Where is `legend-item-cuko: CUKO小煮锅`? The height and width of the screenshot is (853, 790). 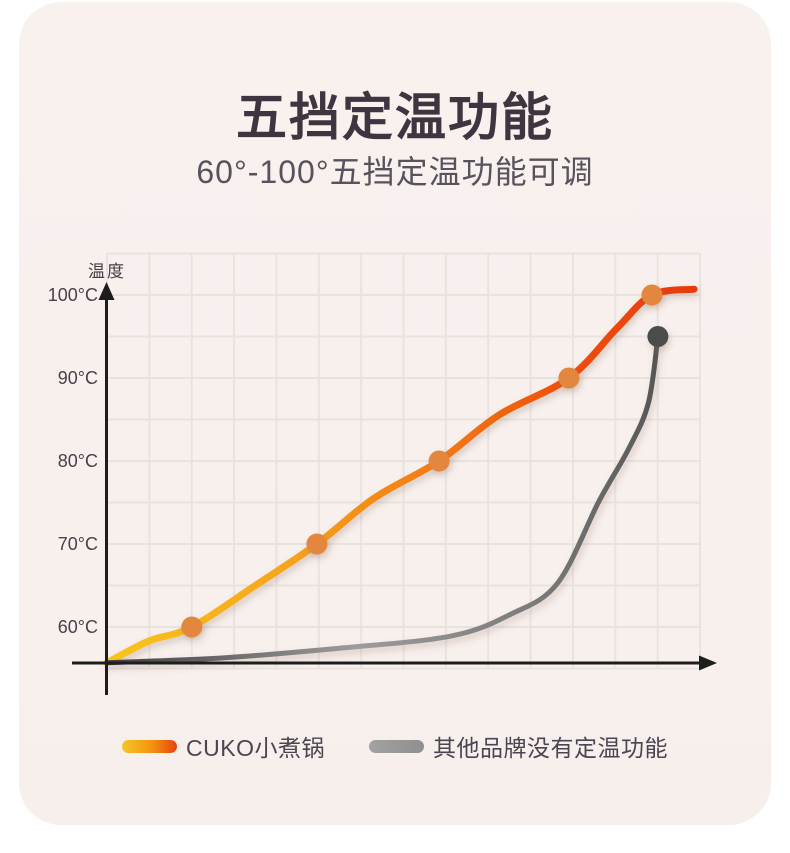
legend-item-cuko: CUKO小煮锅 is located at coordinates (223, 746).